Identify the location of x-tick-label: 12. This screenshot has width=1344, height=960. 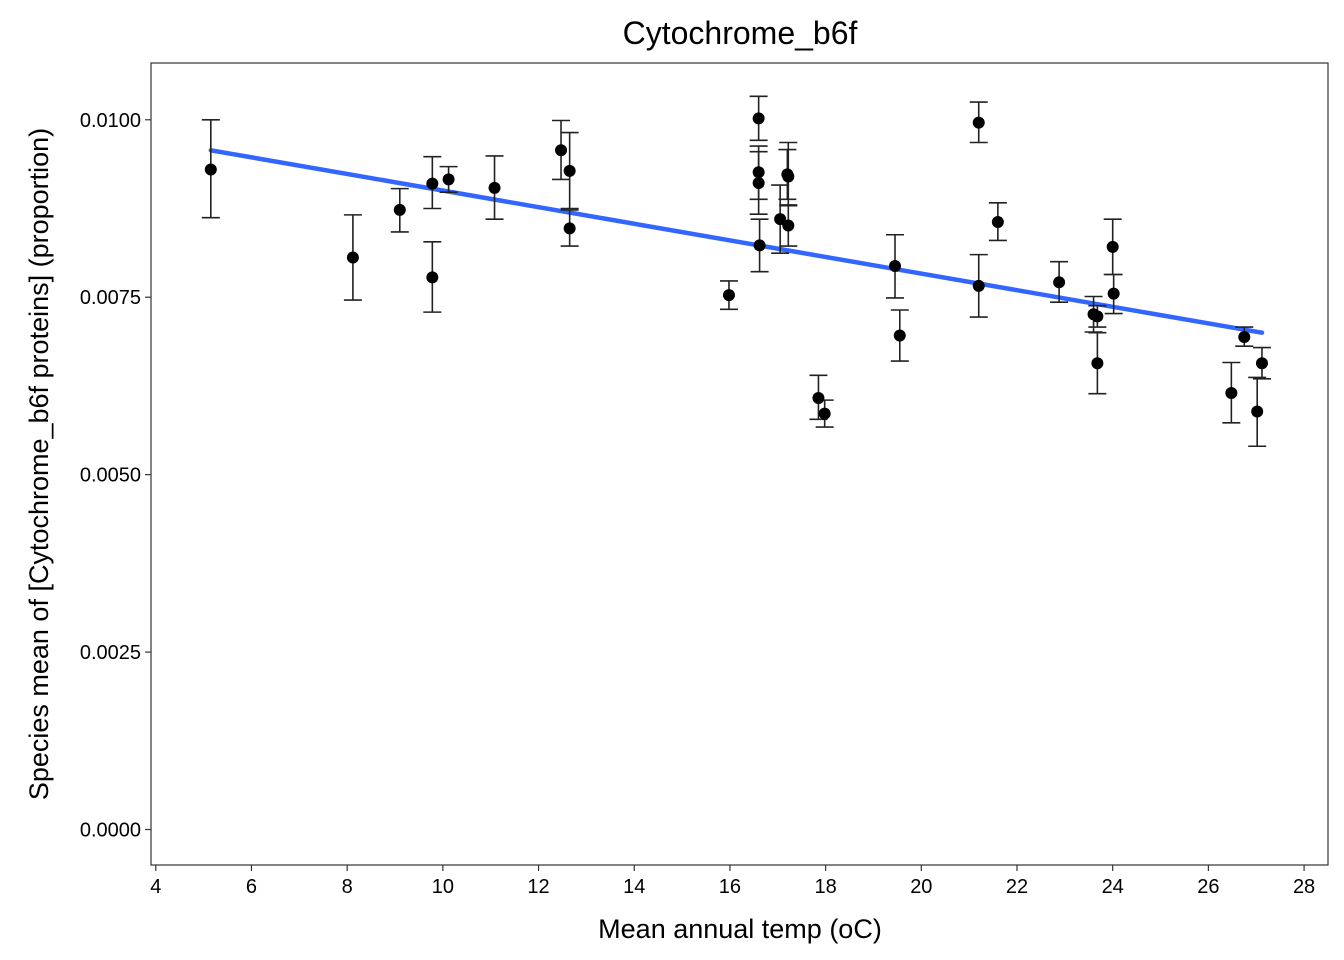
(538, 887).